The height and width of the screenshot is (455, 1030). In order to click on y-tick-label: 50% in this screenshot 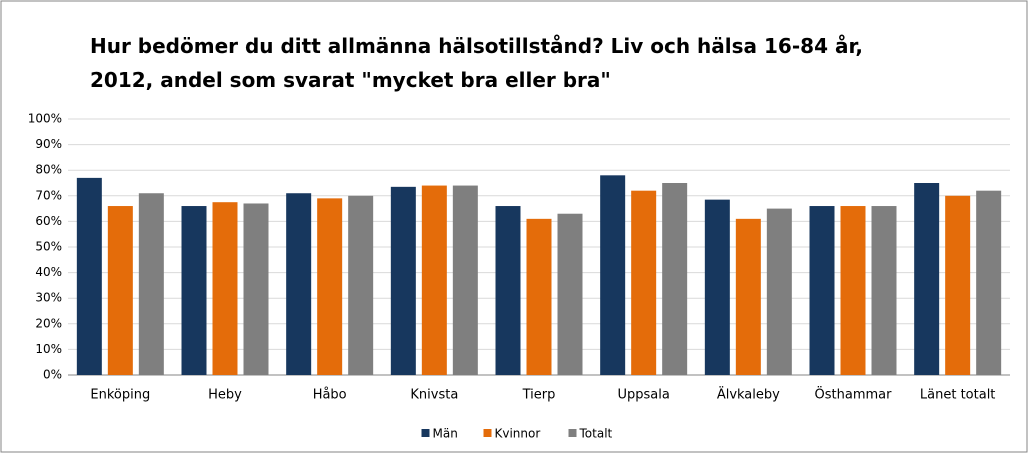, I will do `click(48, 247)`.